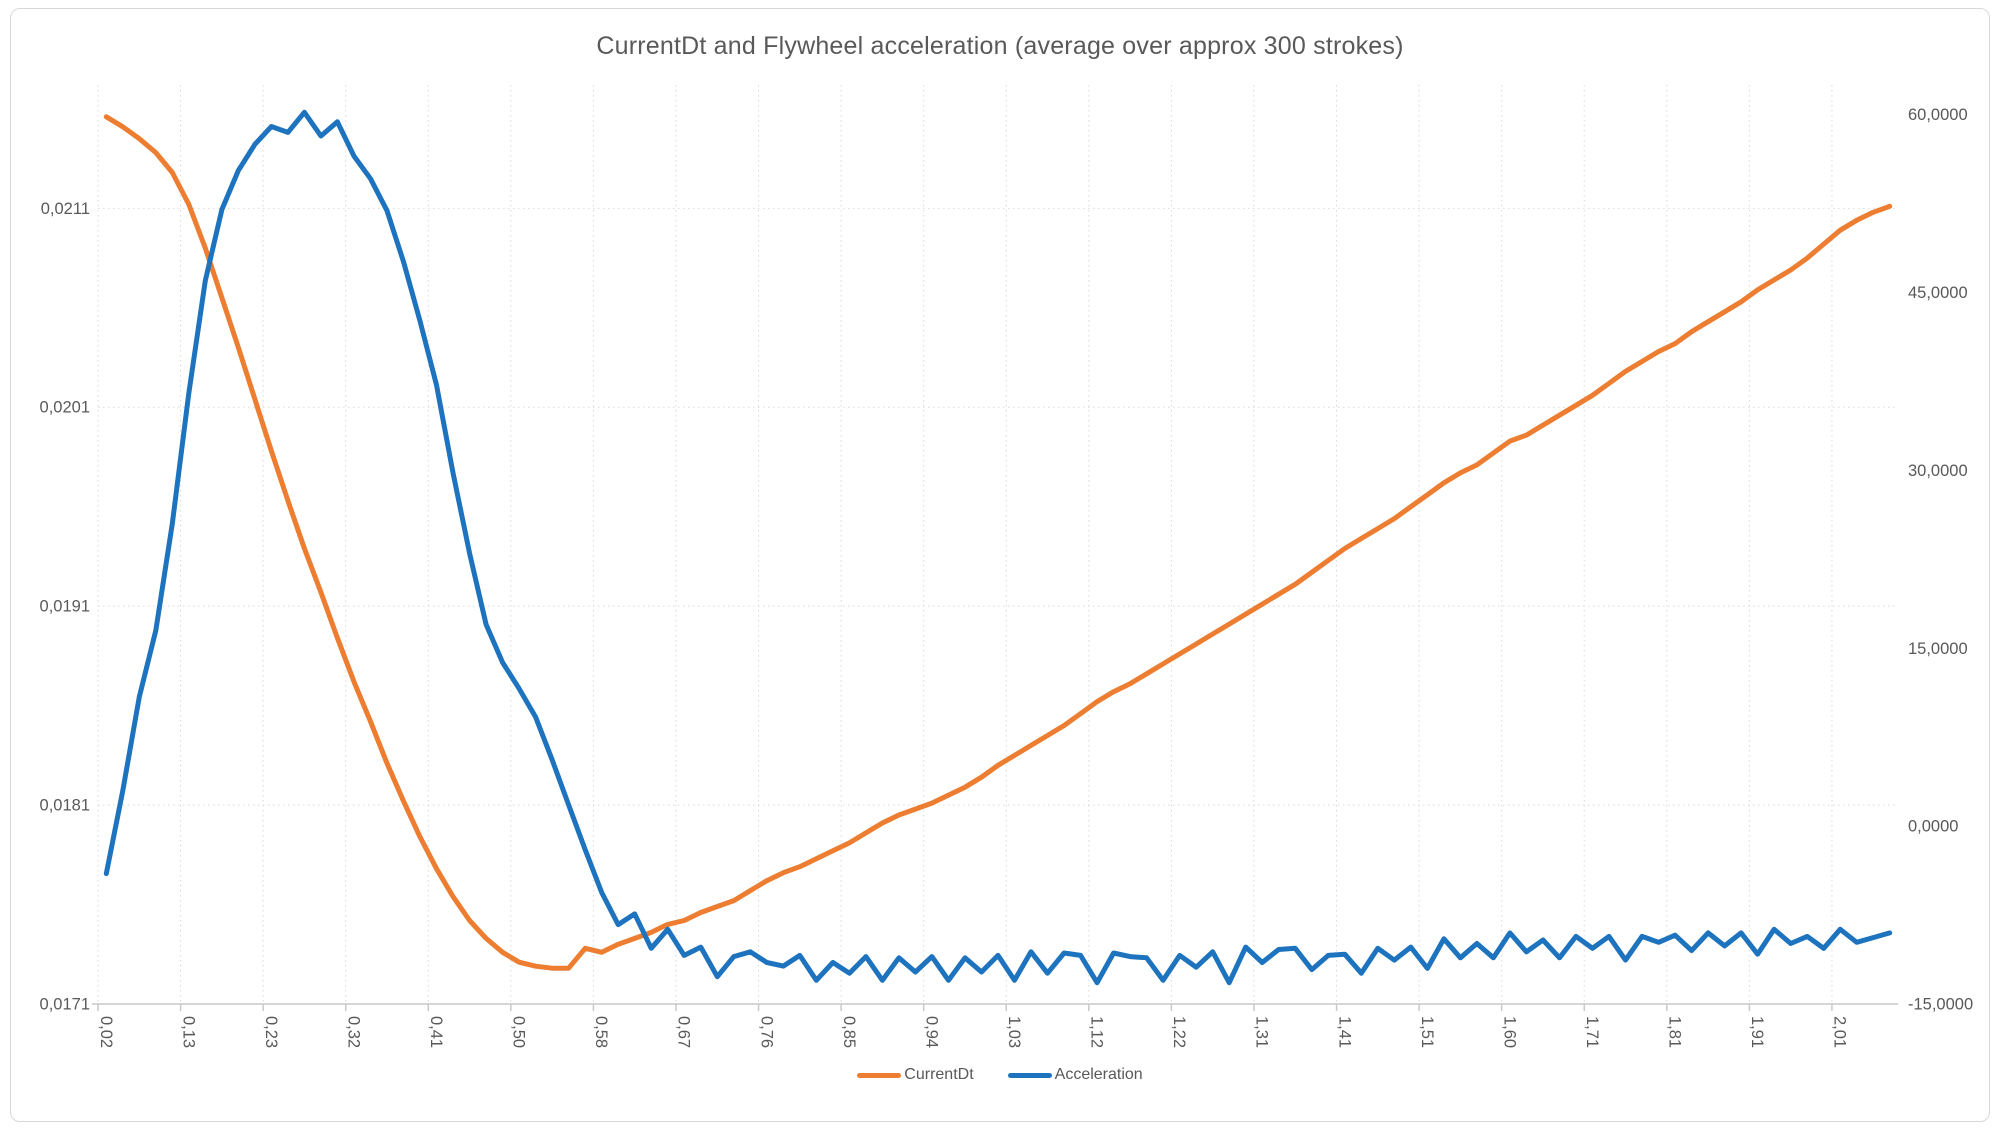  Describe the element at coordinates (1179, 1032) in the screenshot. I see `x-axis-tick-label: 1,22` at that location.